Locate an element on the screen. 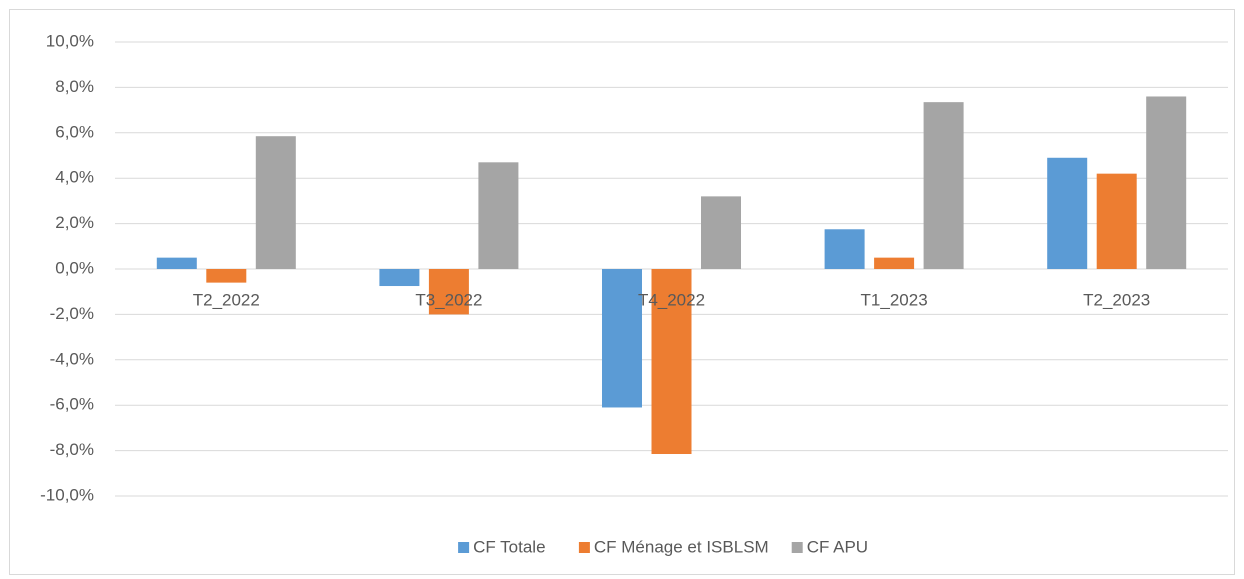 The image size is (1244, 579). y-tick-label: 6,0% is located at coordinates (74, 131).